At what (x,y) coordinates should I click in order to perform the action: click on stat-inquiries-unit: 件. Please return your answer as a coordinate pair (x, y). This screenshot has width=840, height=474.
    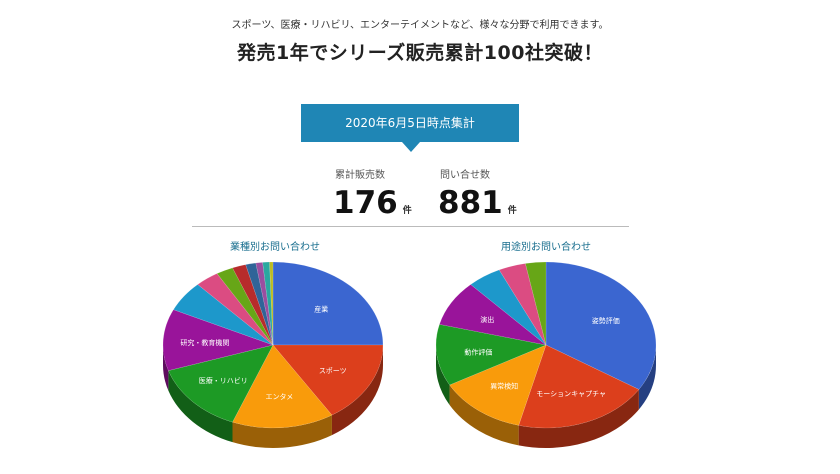
    Looking at the image, I should click on (512, 211).